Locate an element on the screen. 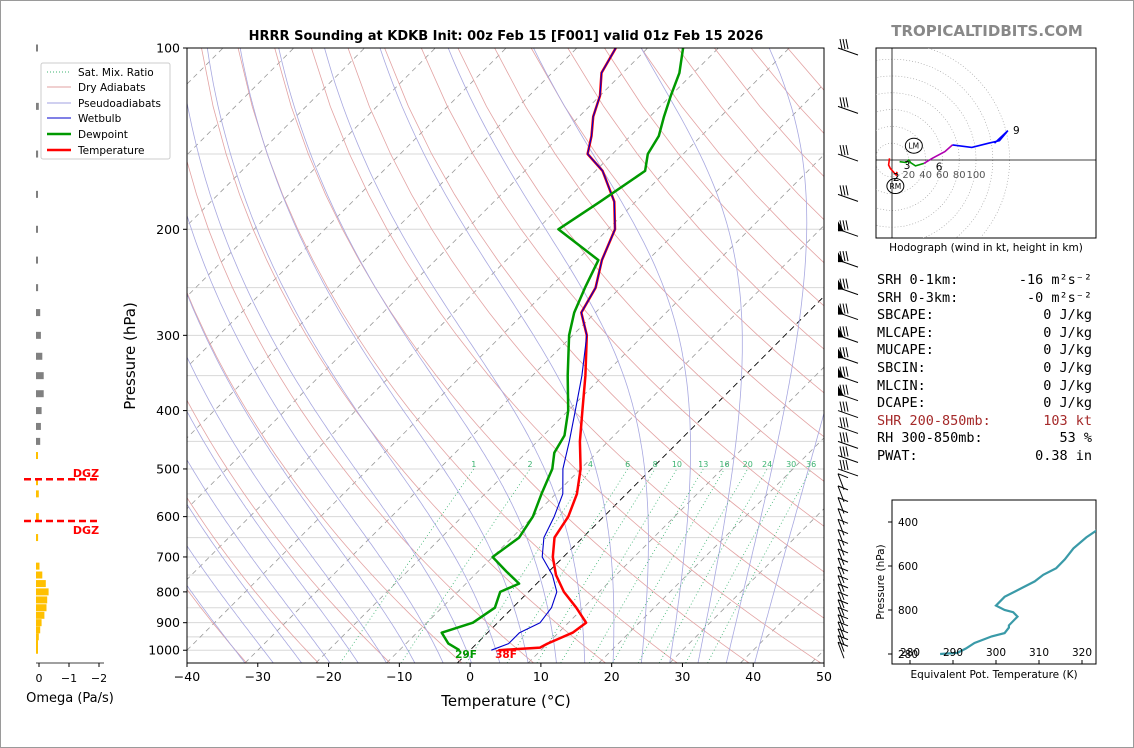  theta-y-tick-label: 400 is located at coordinates (908, 523).